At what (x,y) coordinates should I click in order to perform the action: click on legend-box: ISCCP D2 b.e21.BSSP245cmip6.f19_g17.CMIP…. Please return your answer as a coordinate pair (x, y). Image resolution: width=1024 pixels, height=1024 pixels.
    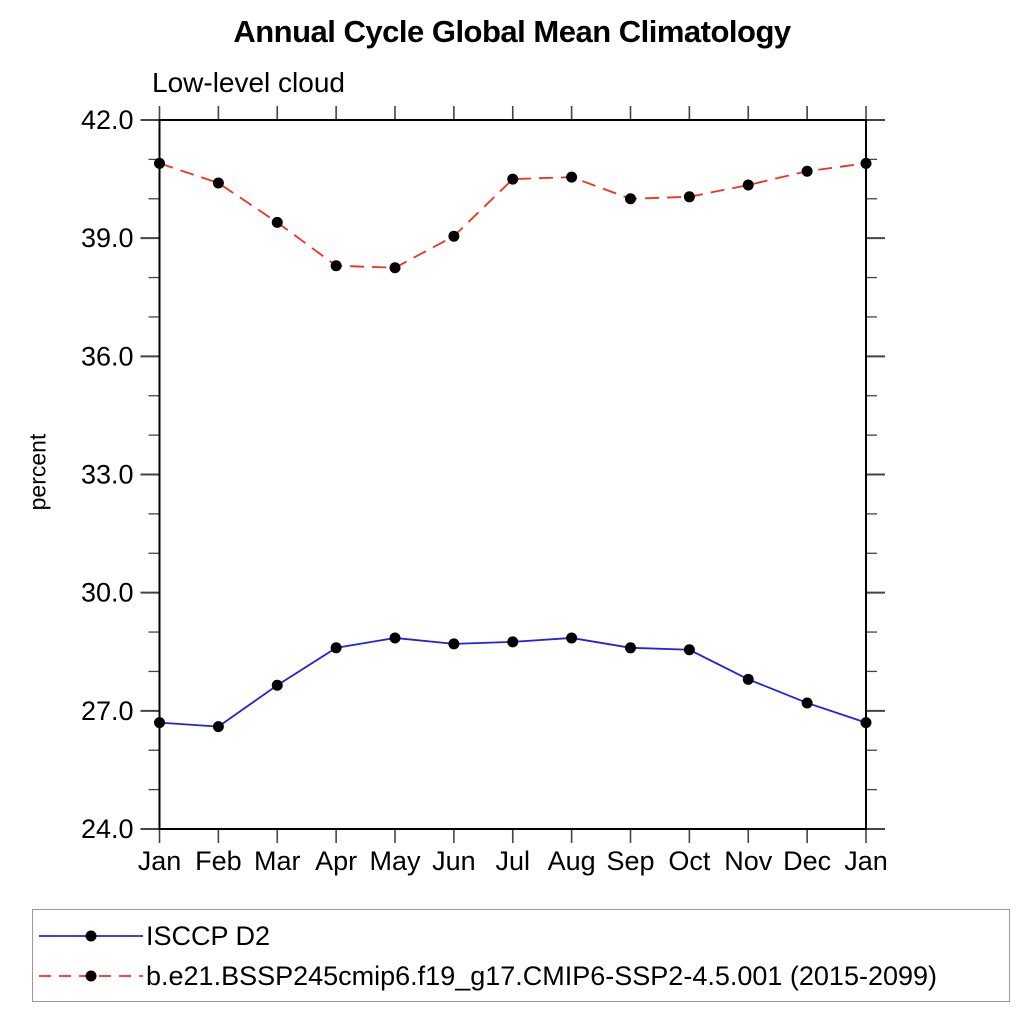
    Looking at the image, I should click on (521, 955).